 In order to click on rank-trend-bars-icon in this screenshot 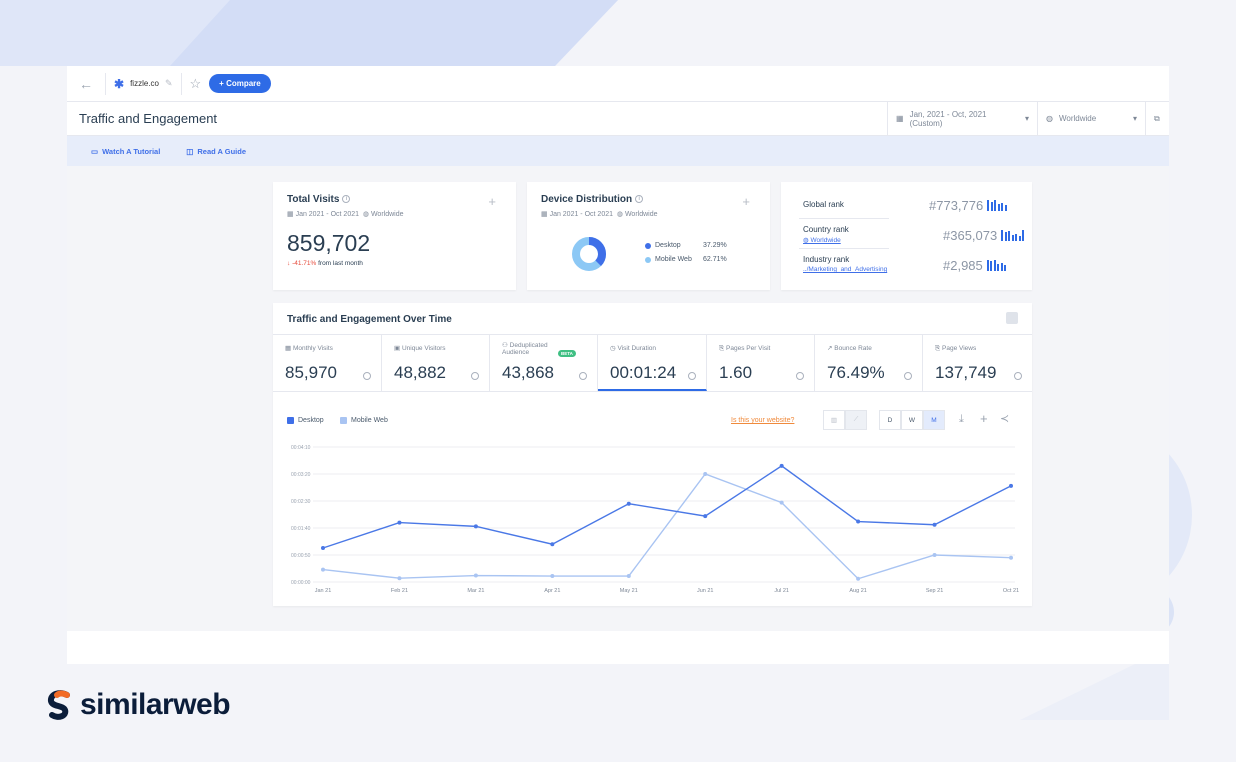, I will do `click(1013, 235)`.